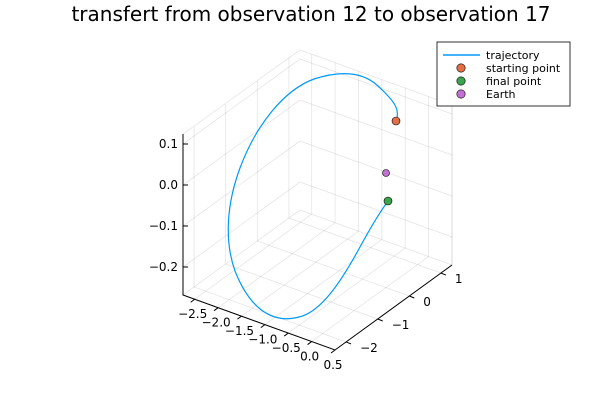 This screenshot has width=600, height=400. Describe the element at coordinates (163, 226) in the screenshot. I see `z-tick-label: −0.1` at that location.